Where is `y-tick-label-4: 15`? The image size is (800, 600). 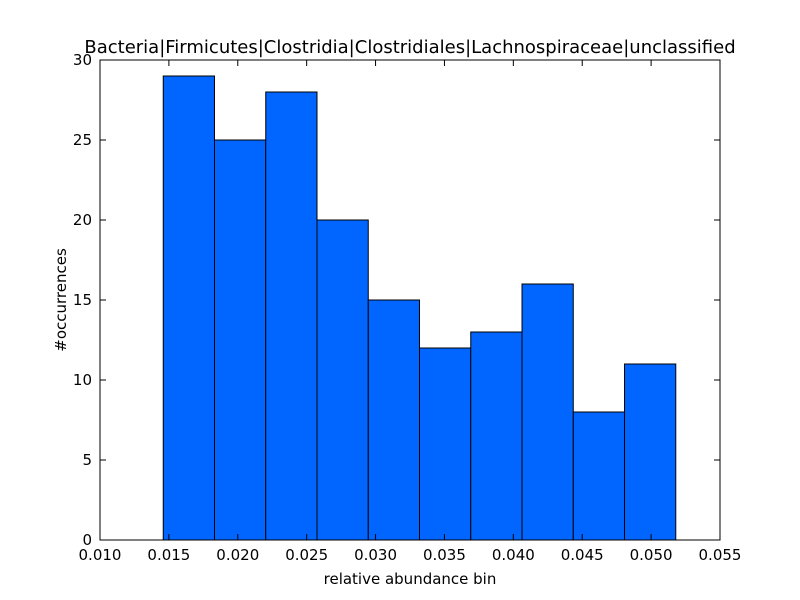
y-tick-label-4: 15 is located at coordinates (82, 300).